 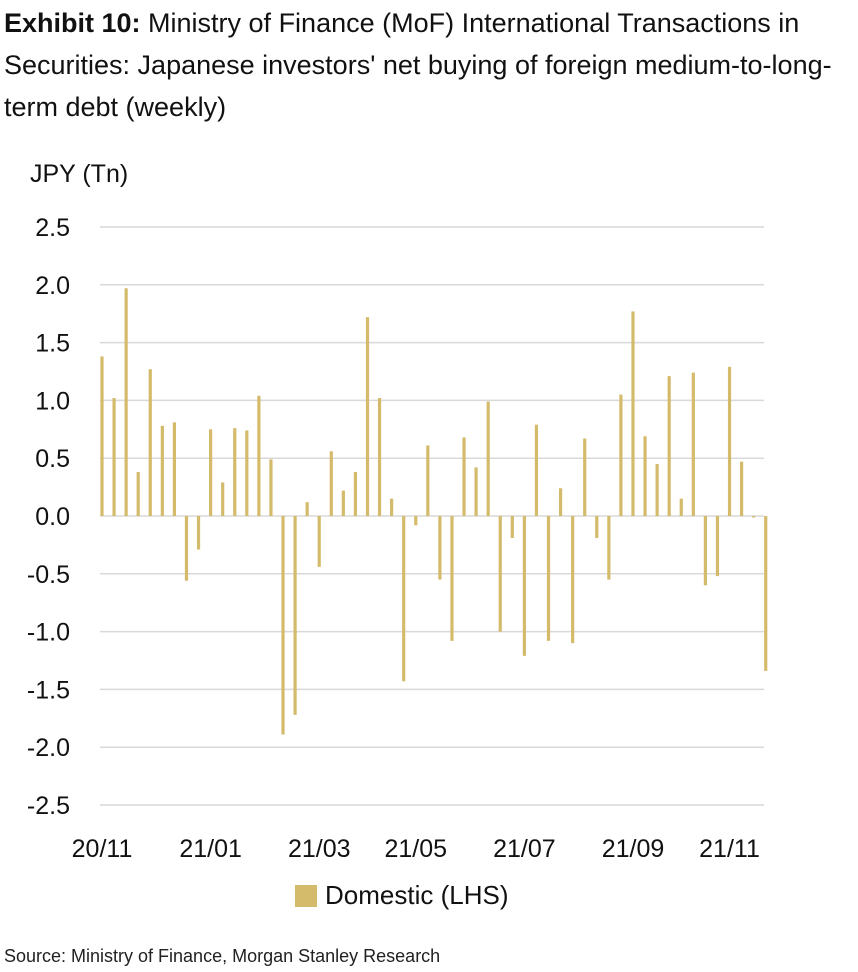 What do you see at coordinates (729, 849) in the screenshot?
I see `x-tick-label: 21/11` at bounding box center [729, 849].